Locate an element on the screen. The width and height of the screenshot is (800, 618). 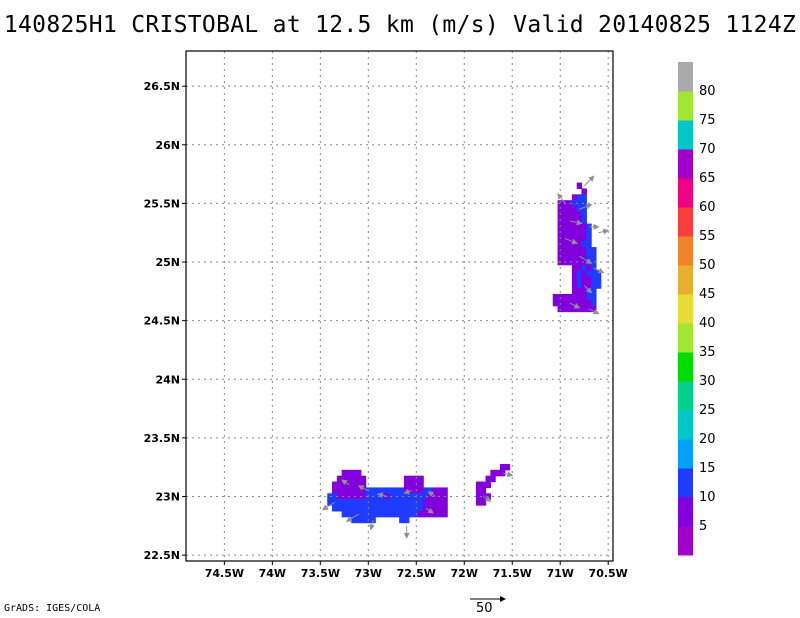
longitude-labels: 74.5W 74W 73.5W 73W 72.5W 72W 71.5W 71W 70.5W is located at coordinates (416, 573).